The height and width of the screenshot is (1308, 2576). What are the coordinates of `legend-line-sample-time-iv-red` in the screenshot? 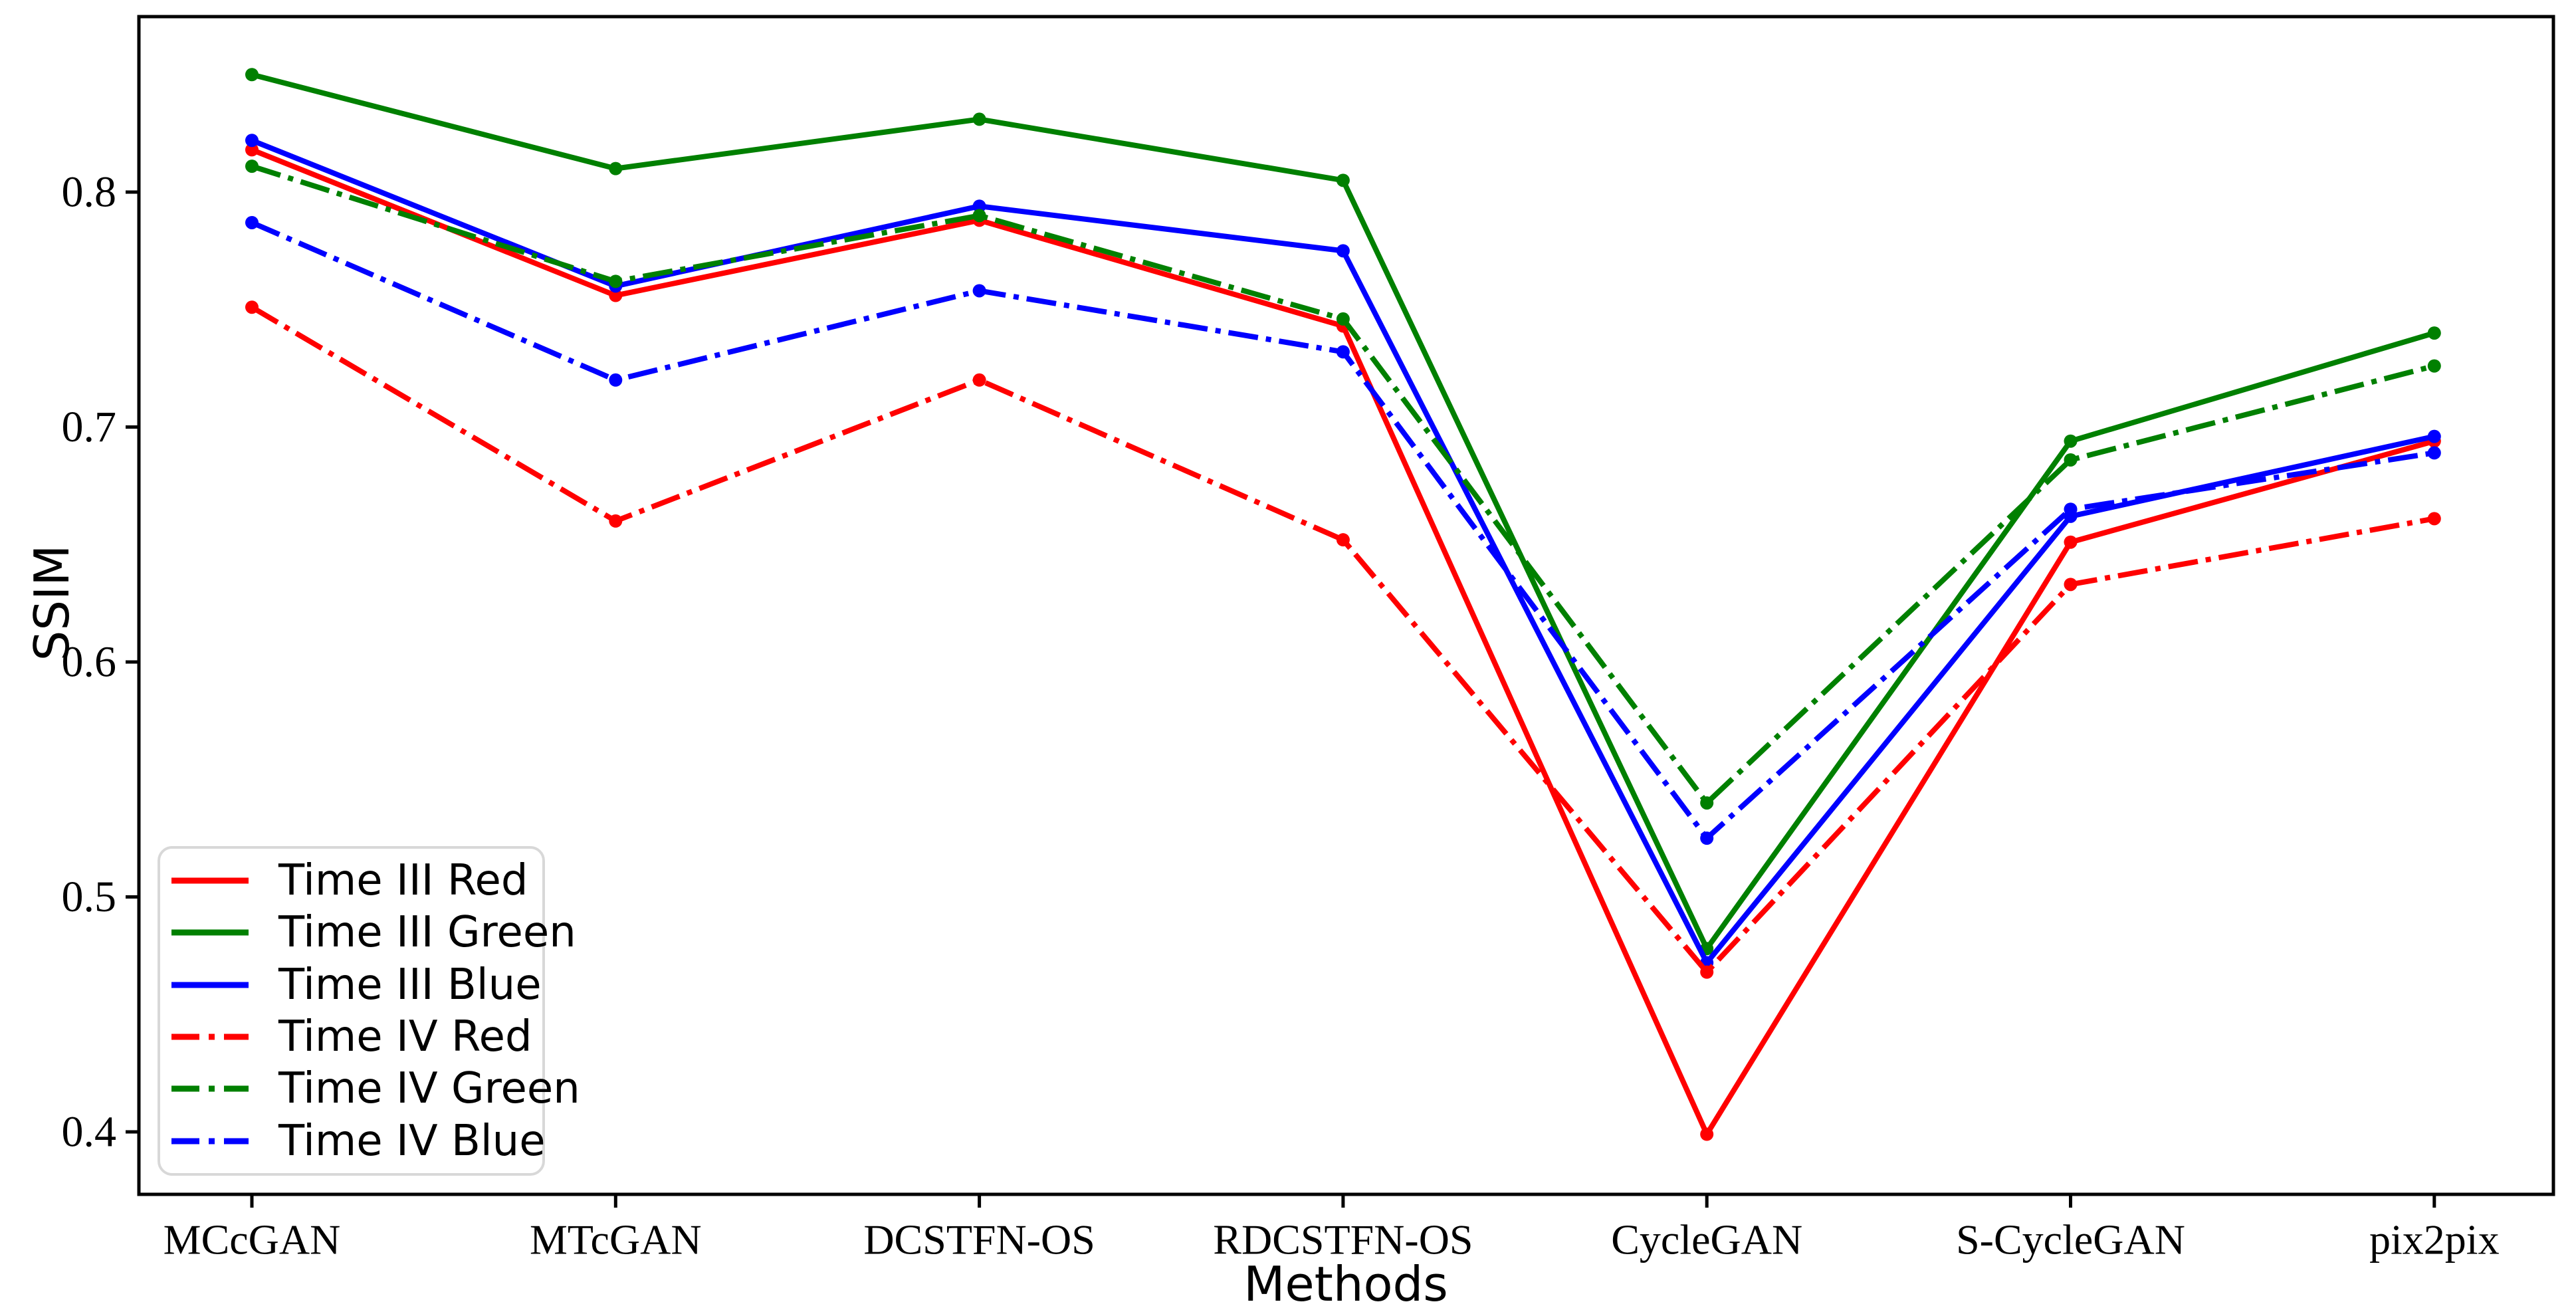 It's located at (210, 1037).